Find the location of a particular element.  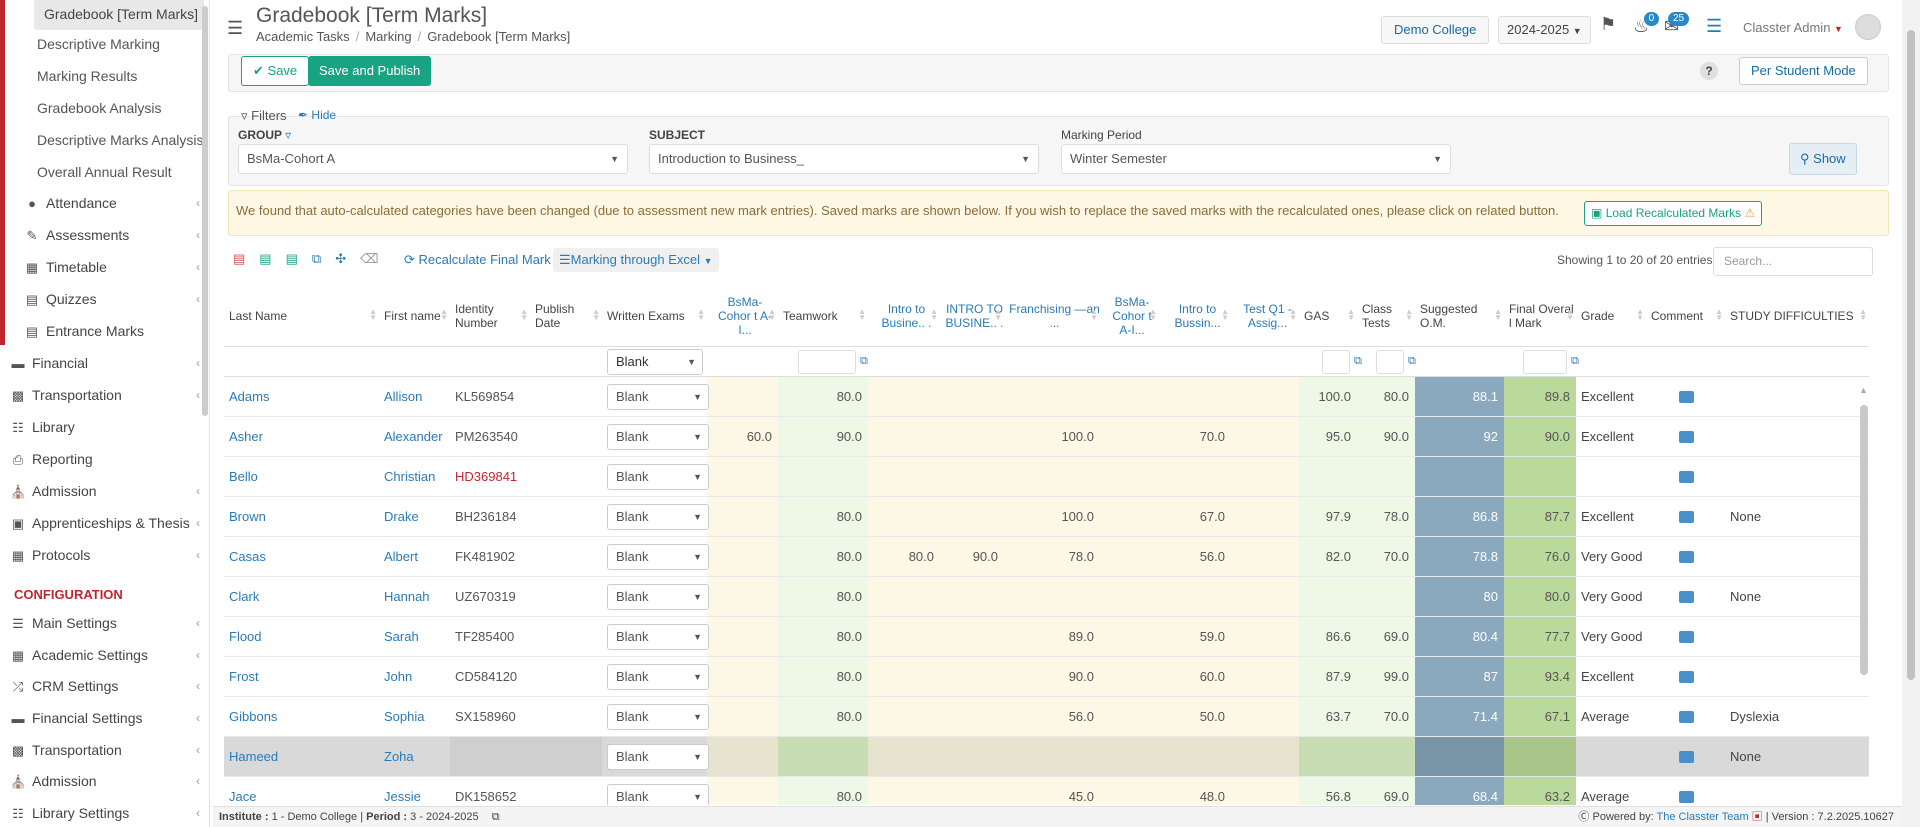

ib-mark: 67.0 is located at coordinates (1212, 516).